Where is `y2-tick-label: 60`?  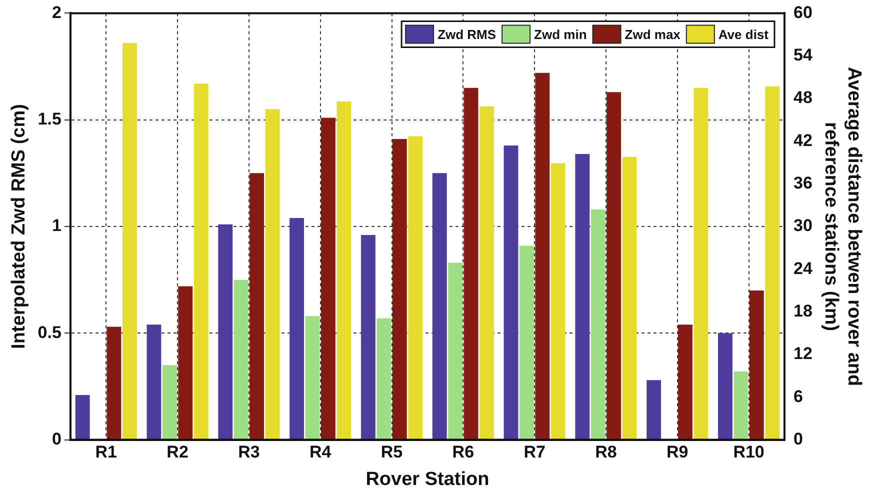
y2-tick-label: 60 is located at coordinates (802, 12).